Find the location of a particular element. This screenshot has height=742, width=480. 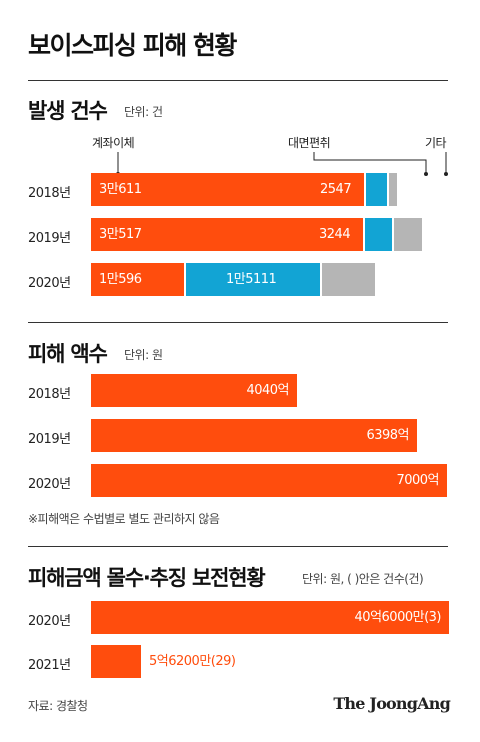

bar-label-face: 1만5111 is located at coordinates (251, 279).